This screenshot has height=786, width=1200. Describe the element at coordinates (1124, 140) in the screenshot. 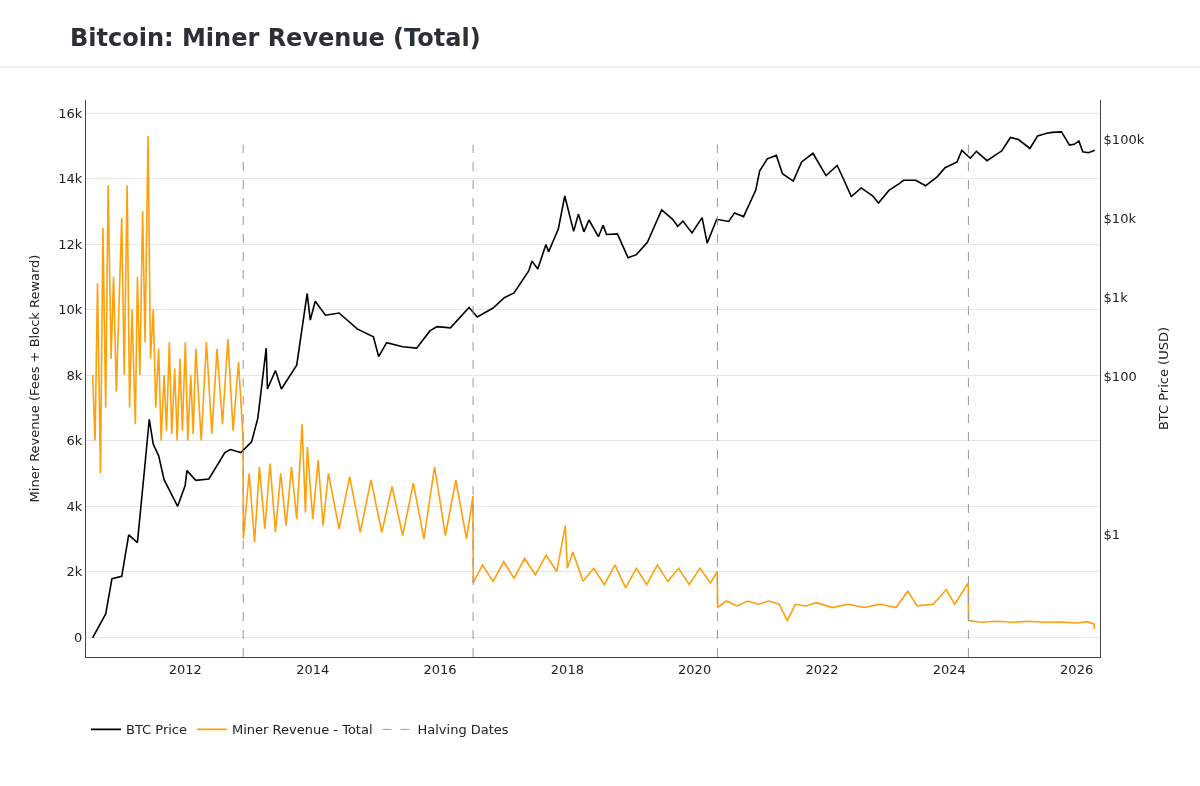

I see `y2-tick-label: $100k` at that location.